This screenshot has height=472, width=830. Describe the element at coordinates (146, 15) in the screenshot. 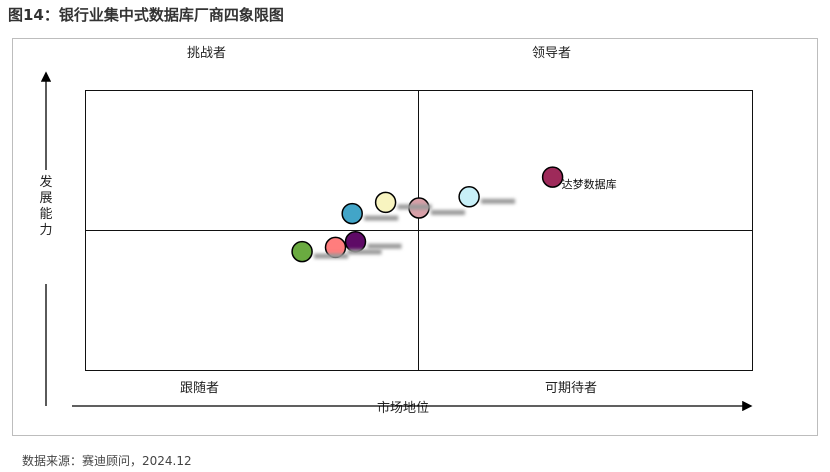

I see `figure-title: 图14：银行业集中式数据库厂商四象限图` at that location.